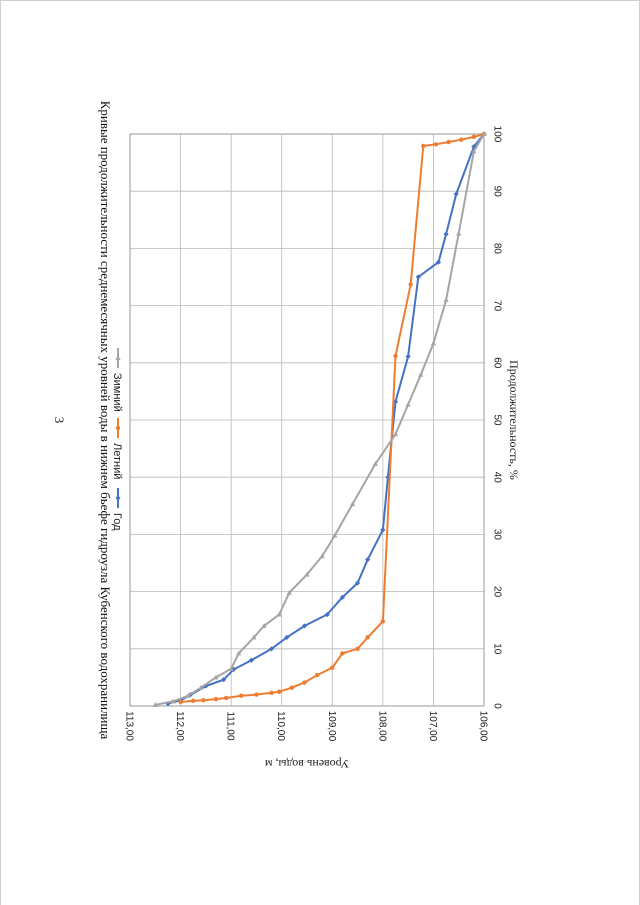  I want to click on legend: Год Летний Зимний, so click(117, 439).